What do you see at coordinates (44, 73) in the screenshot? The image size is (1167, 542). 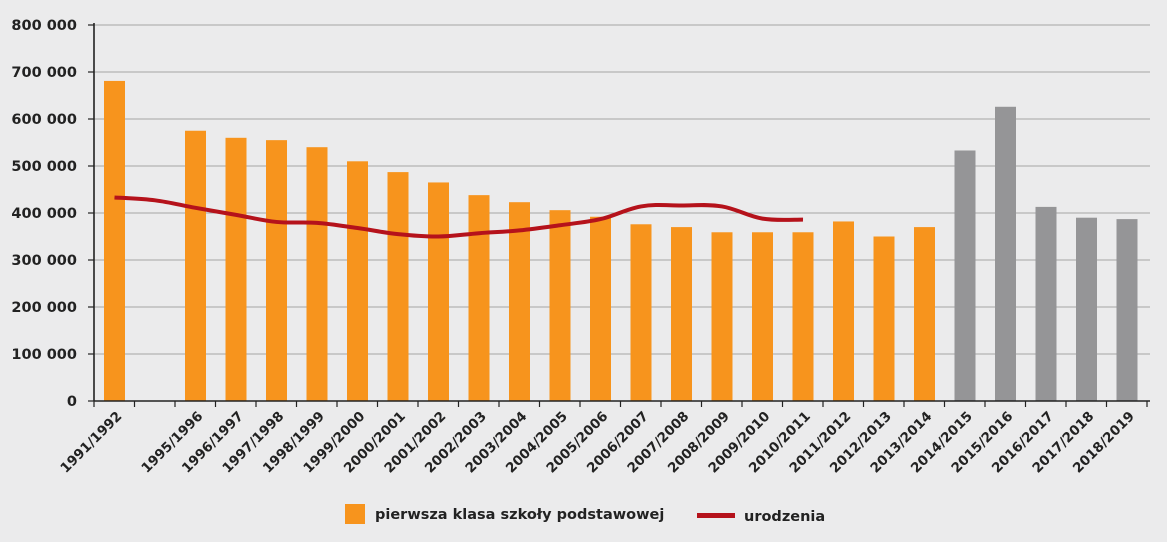 I see `y-tick-label: 700 000` at bounding box center [44, 73].